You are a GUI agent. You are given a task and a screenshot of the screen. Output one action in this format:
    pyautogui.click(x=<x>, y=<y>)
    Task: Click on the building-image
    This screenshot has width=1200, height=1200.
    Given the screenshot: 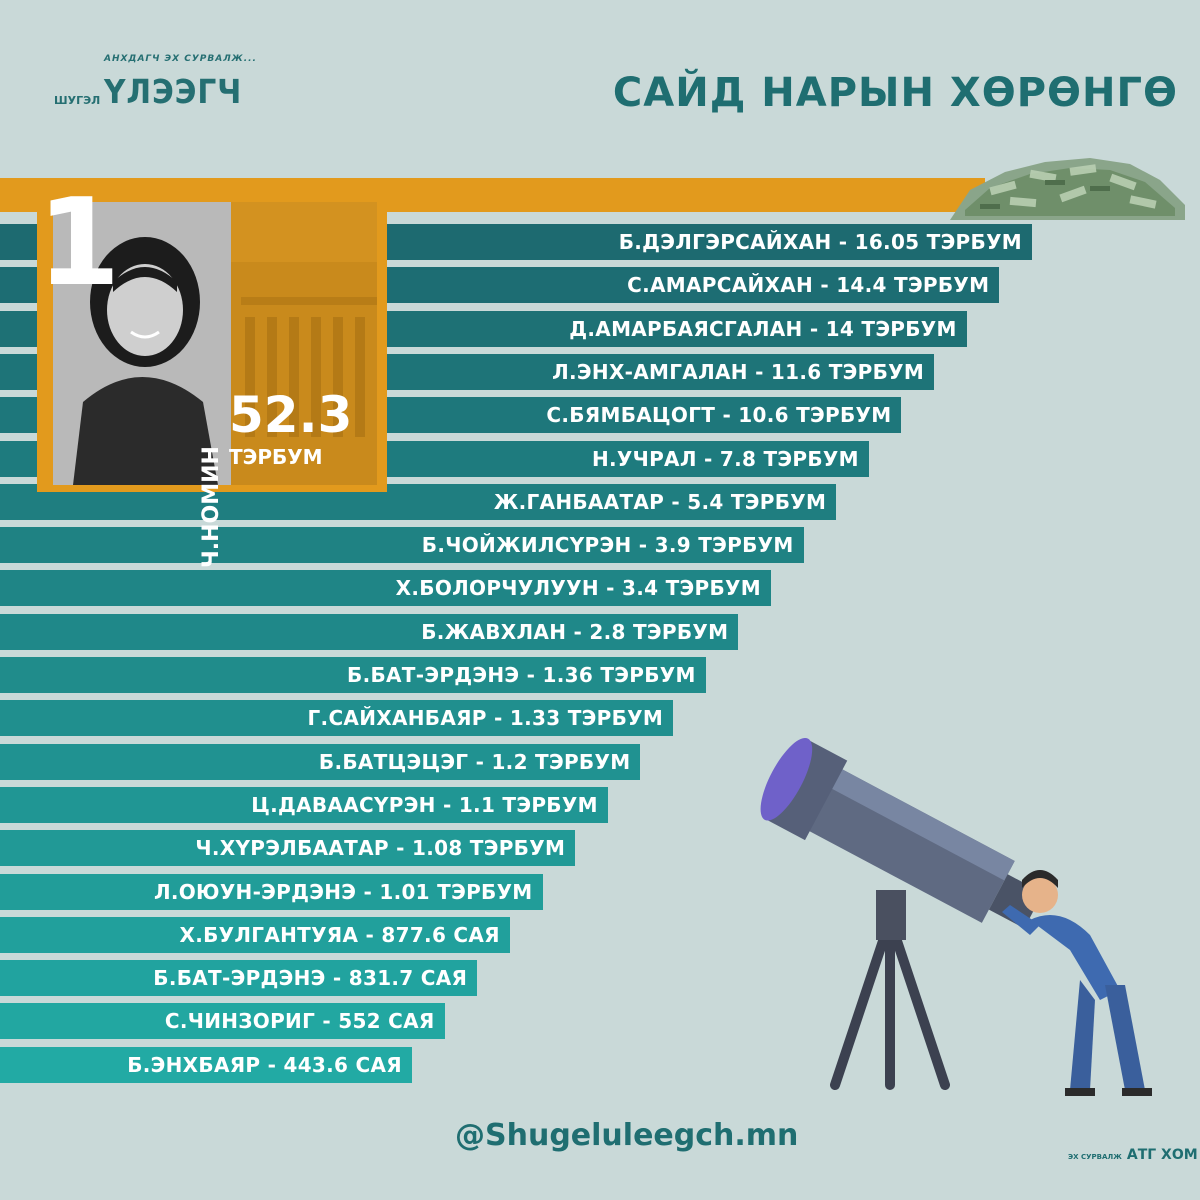 What is the action you would take?
    pyautogui.click(x=304, y=343)
    